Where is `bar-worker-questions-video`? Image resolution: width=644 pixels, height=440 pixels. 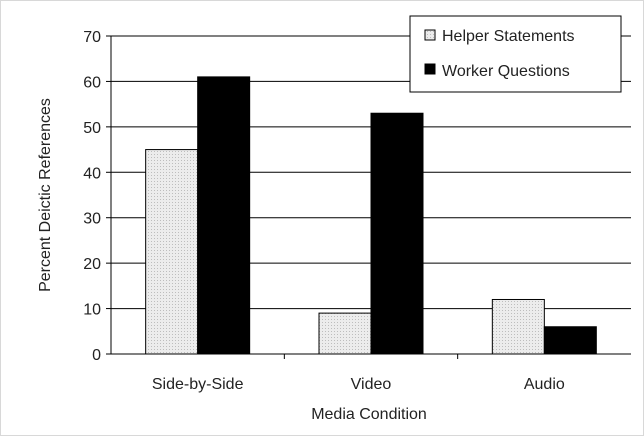 bar-worker-questions-video is located at coordinates (397, 233).